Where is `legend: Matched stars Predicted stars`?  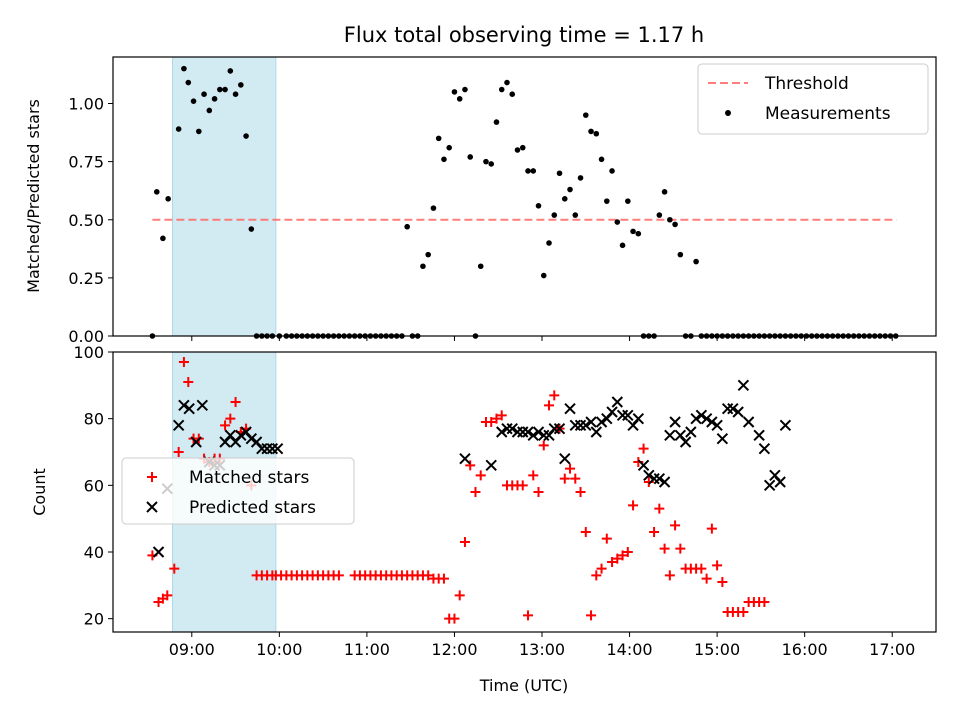
legend: Matched stars Predicted stars is located at coordinates (238, 491).